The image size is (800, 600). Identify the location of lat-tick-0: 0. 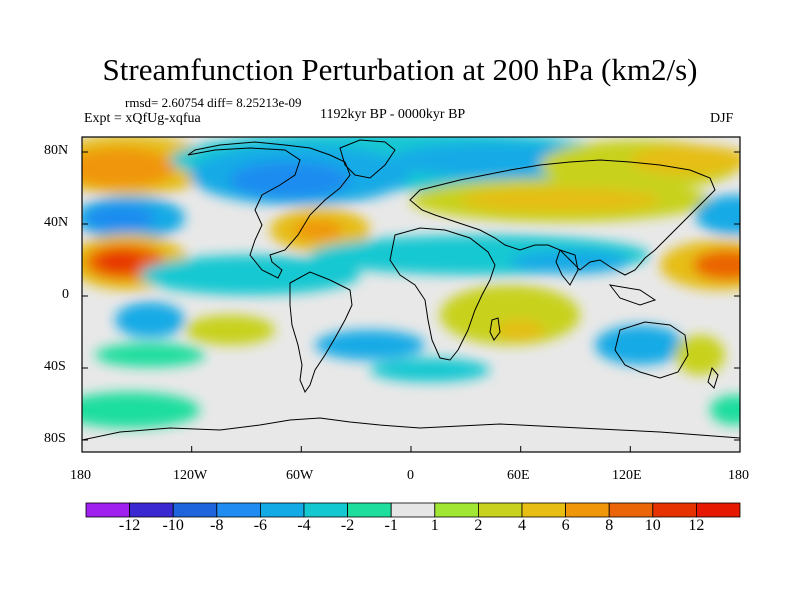
(65, 294).